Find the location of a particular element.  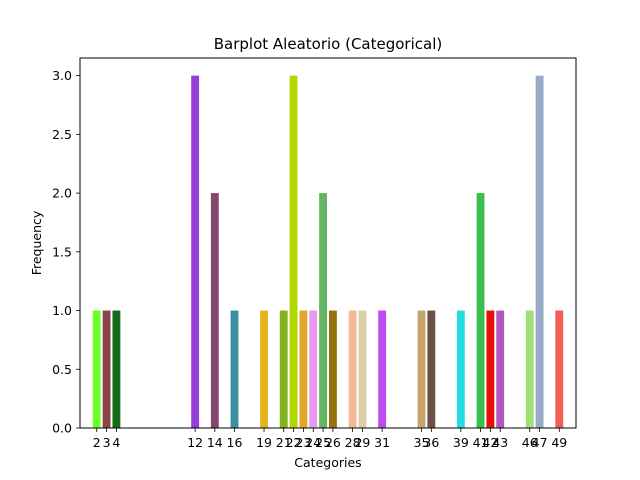

x-tick-label-49: 49 is located at coordinates (559, 442).